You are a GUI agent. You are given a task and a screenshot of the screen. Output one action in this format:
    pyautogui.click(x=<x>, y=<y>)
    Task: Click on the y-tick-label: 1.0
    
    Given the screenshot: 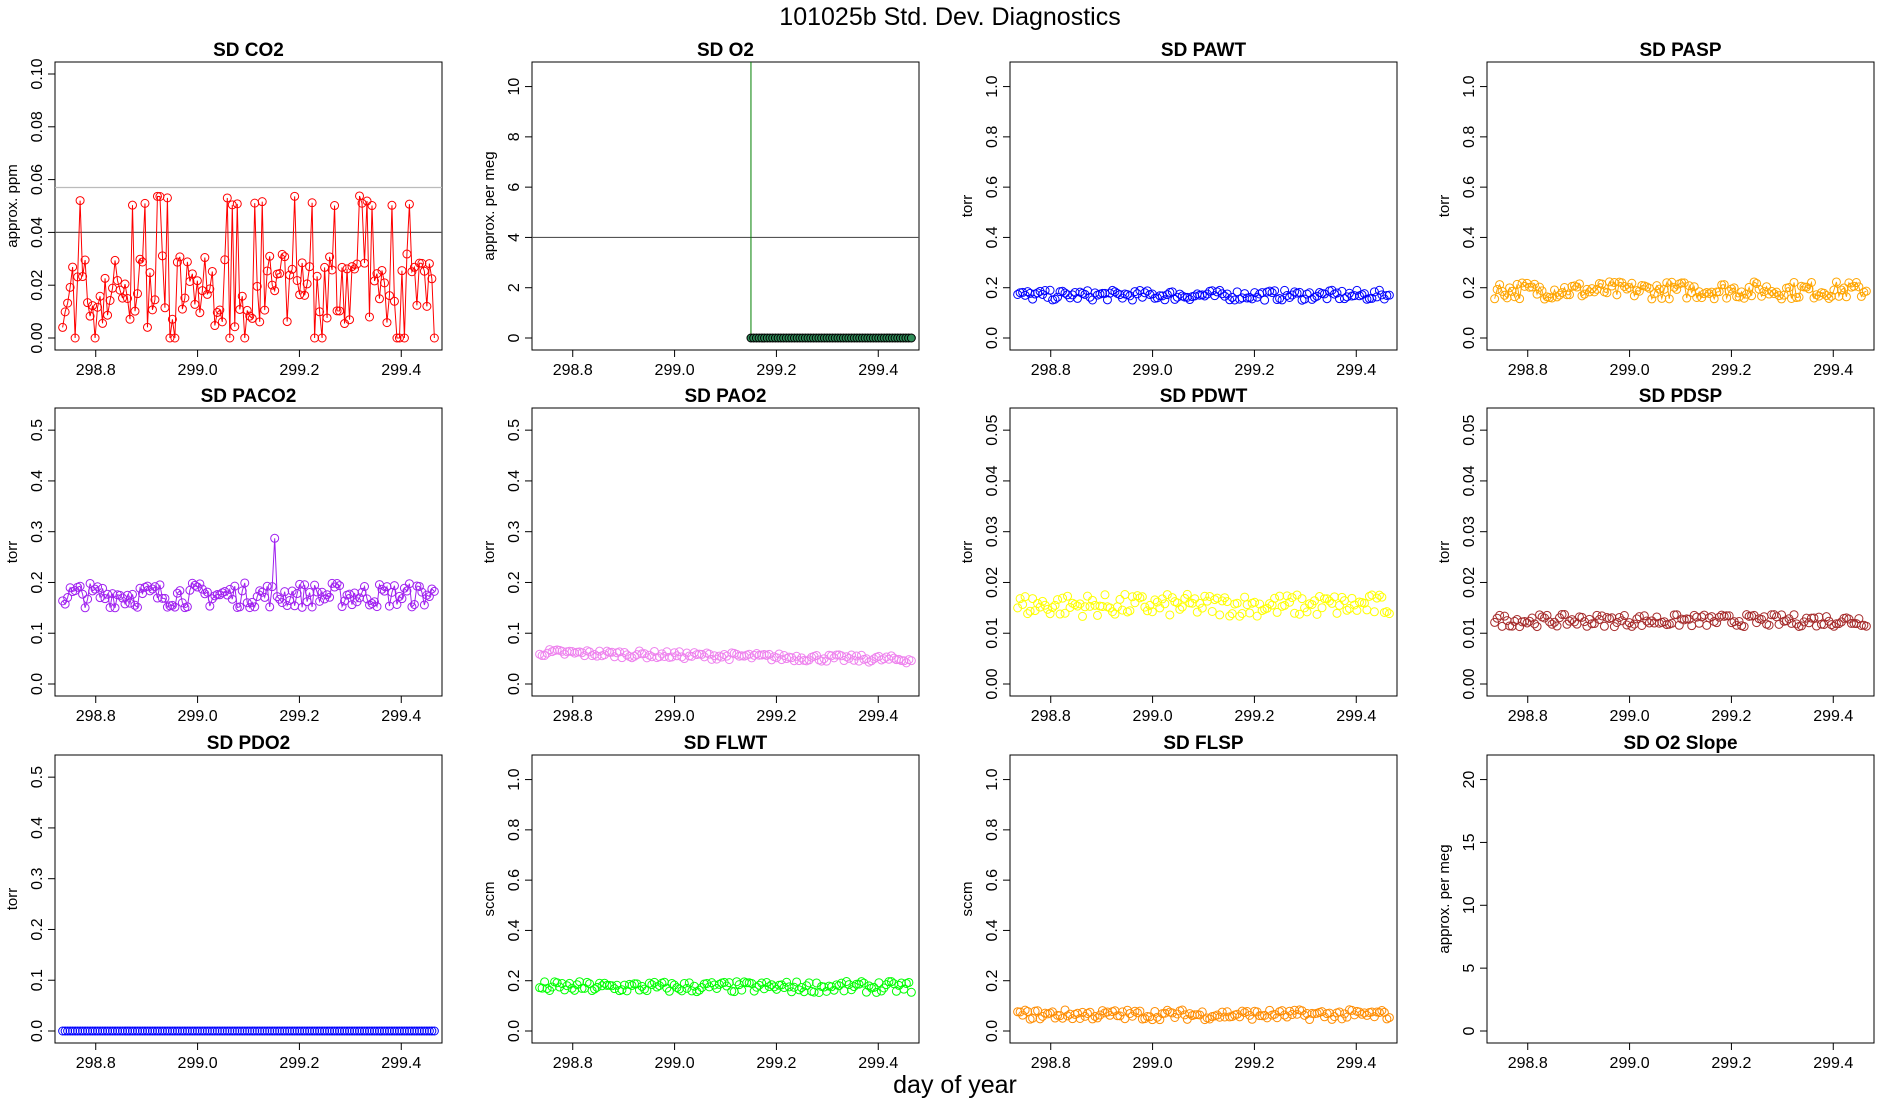 What is the action you would take?
    pyautogui.click(x=514, y=779)
    